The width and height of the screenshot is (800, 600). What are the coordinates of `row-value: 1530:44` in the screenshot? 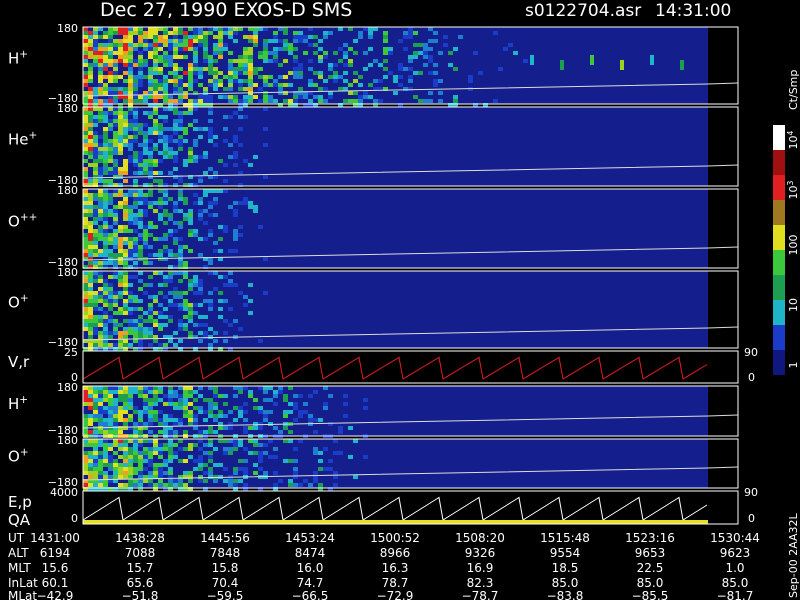 It's located at (735, 538).